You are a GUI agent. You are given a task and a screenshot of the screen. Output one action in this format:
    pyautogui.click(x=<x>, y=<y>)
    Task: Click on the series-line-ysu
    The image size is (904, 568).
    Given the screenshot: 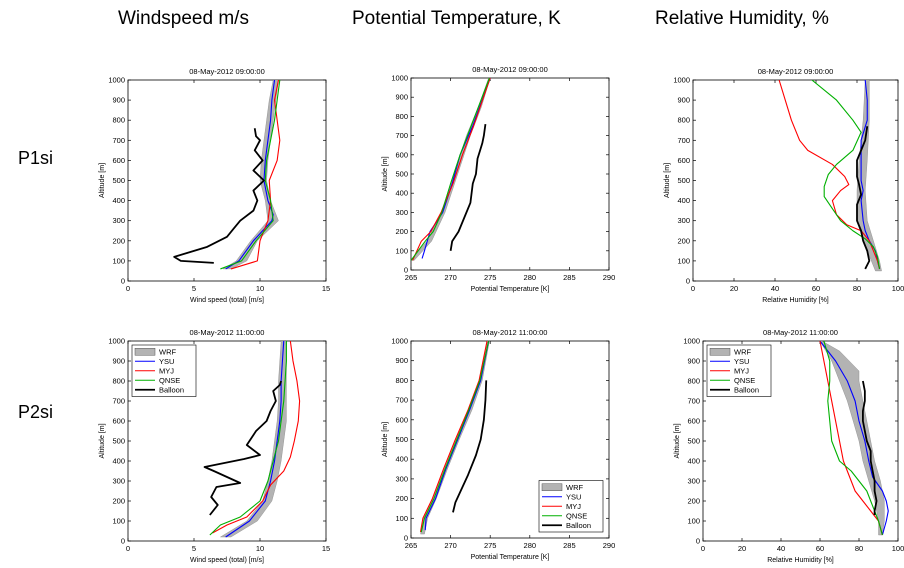 What is the action you would take?
    pyautogui.click(x=457, y=436)
    